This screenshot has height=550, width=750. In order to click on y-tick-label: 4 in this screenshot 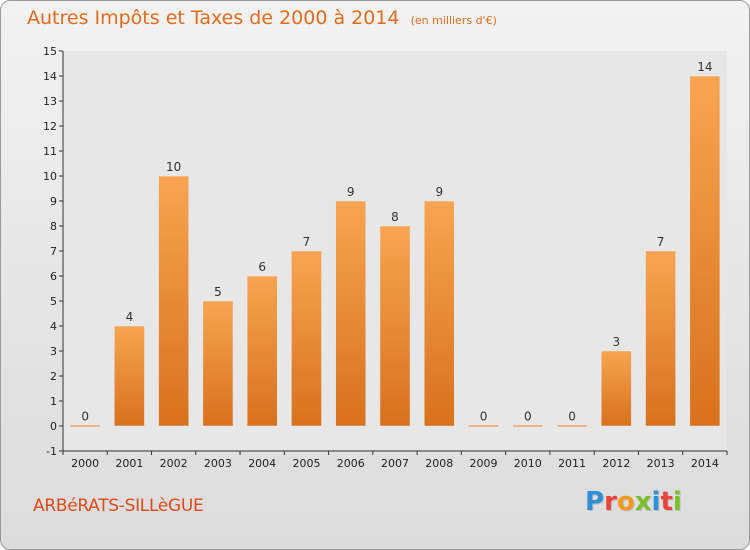, I will do `click(53, 326)`.